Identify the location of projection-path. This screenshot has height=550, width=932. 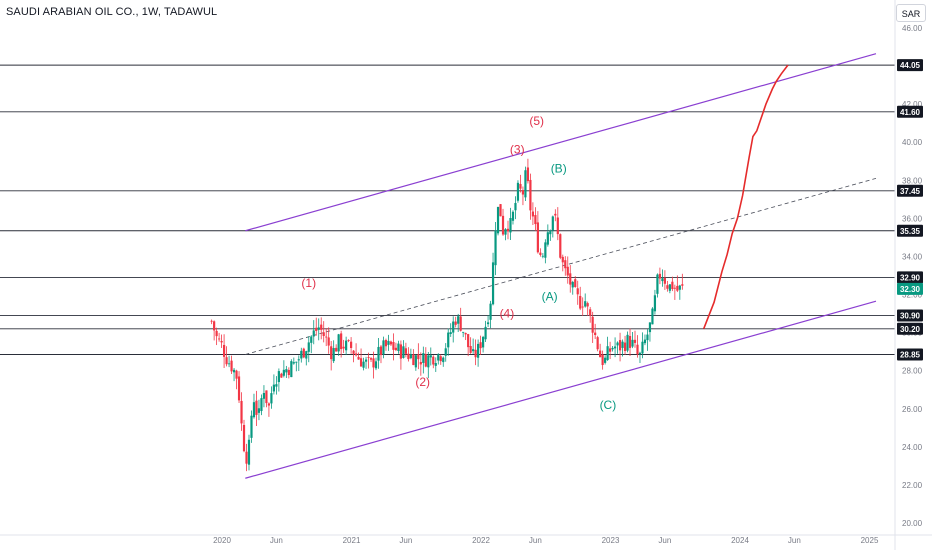
(745, 197).